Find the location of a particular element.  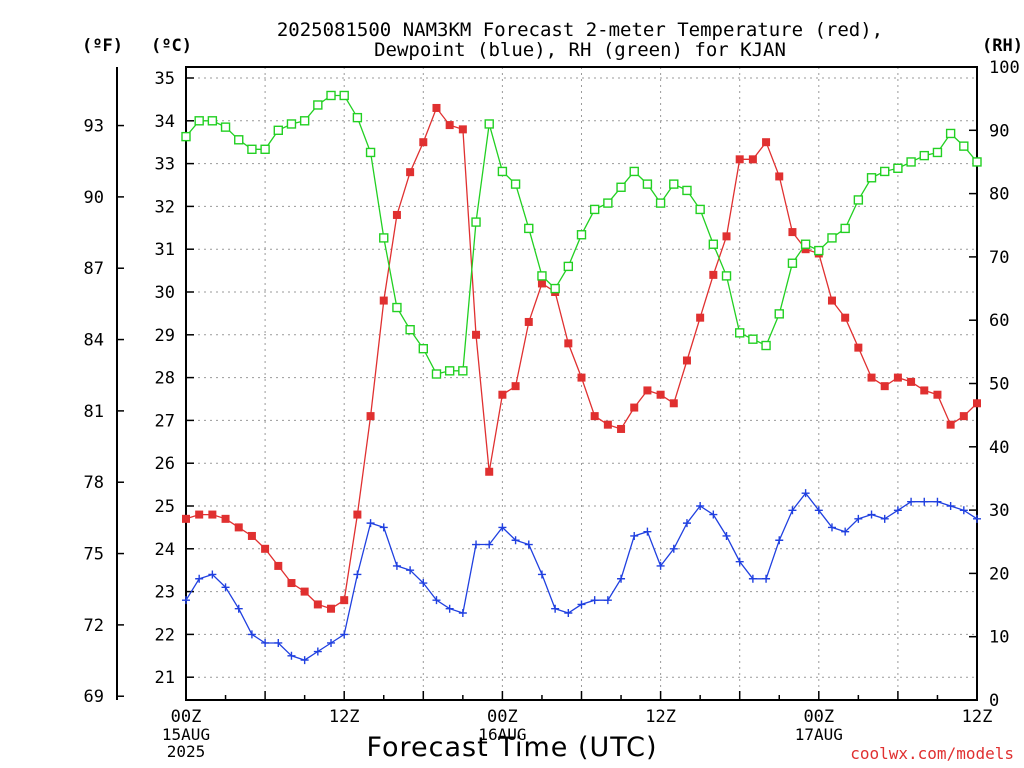

rh-tick-label: 70 is located at coordinates (999, 258).